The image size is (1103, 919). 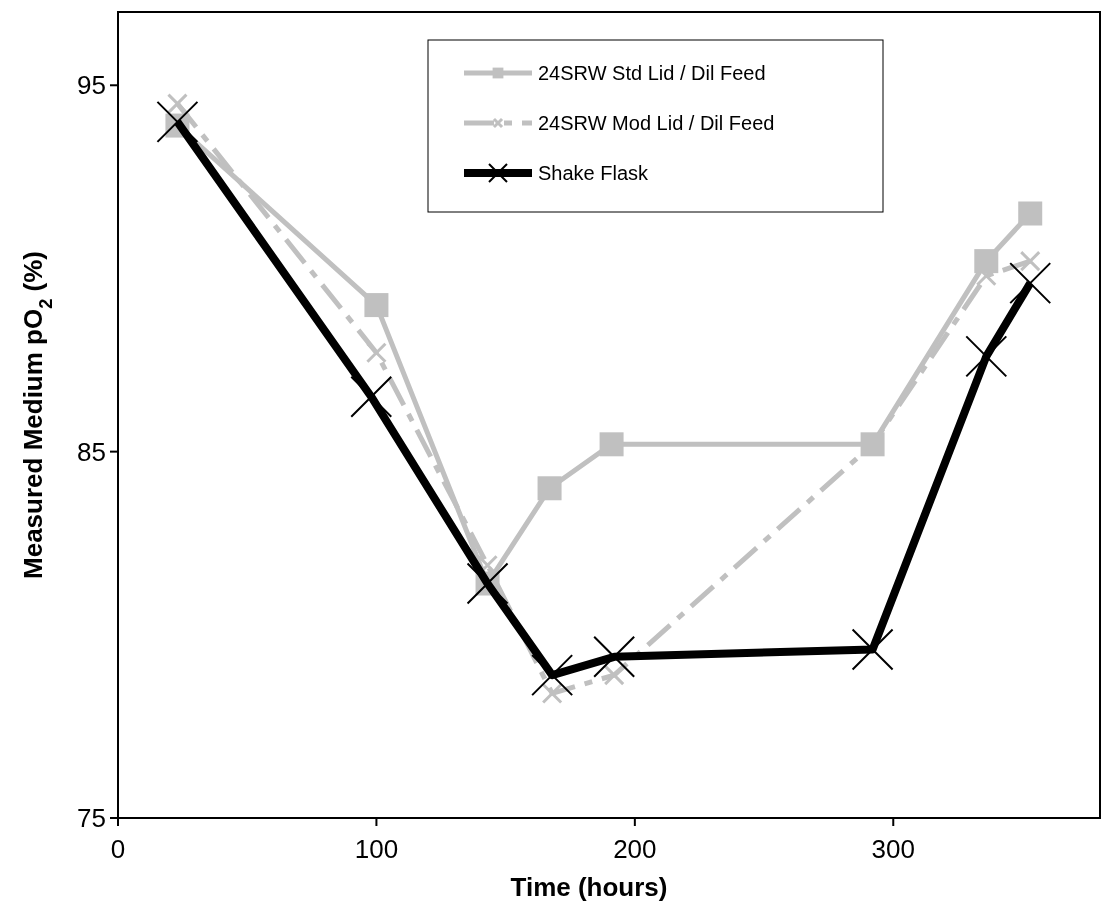 What do you see at coordinates (635, 849) in the screenshot?
I see `x-tick-label: 200` at bounding box center [635, 849].